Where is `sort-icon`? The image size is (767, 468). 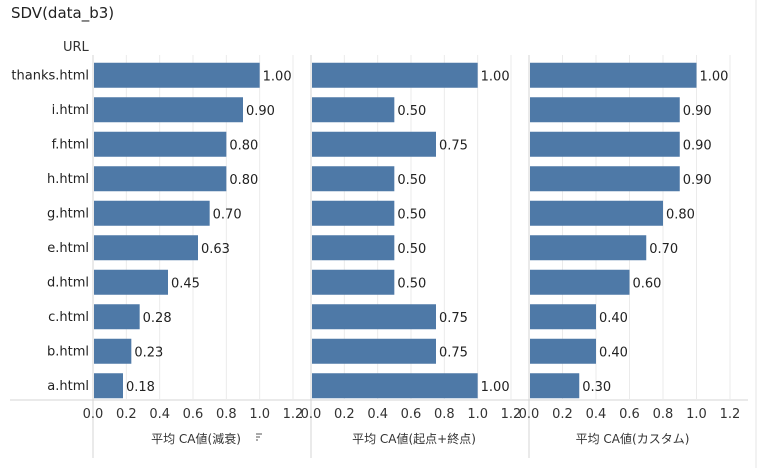 sort-icon is located at coordinates (259, 437).